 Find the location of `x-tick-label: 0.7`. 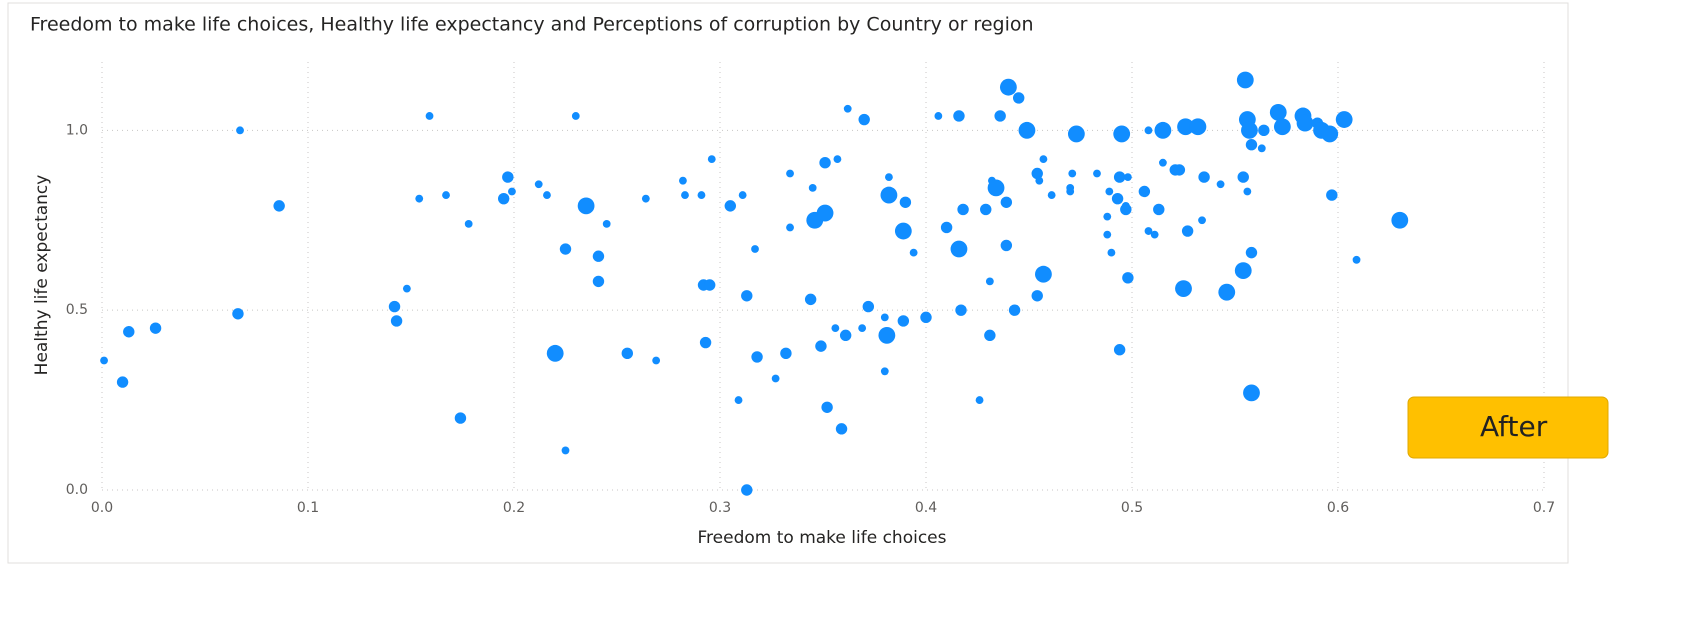

x-tick-label: 0.7 is located at coordinates (1544, 508).